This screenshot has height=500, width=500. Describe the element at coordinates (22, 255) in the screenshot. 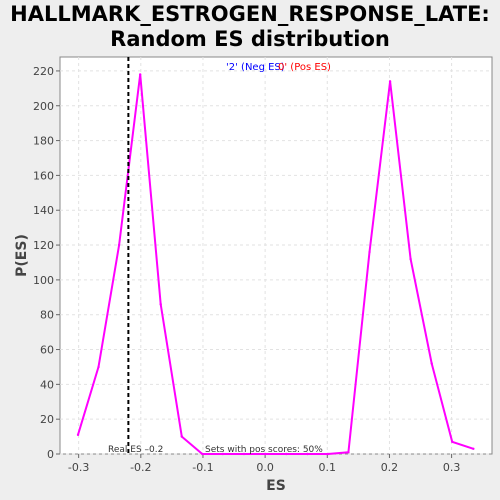

I see `y-axis-label: P(ES)` at that location.